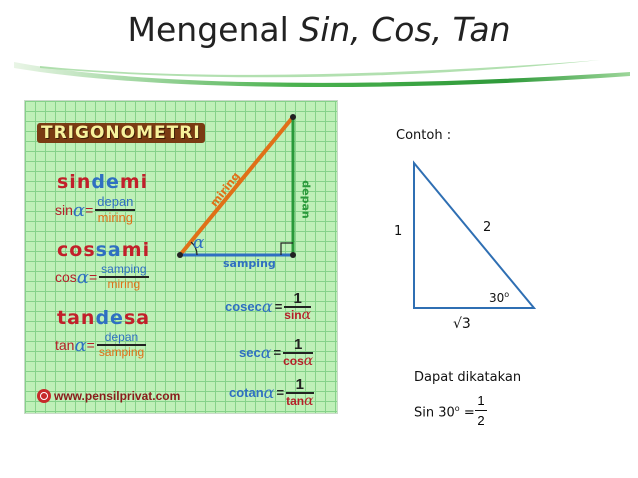  What do you see at coordinates (44, 396) in the screenshot?
I see `globe-icon` at bounding box center [44, 396].